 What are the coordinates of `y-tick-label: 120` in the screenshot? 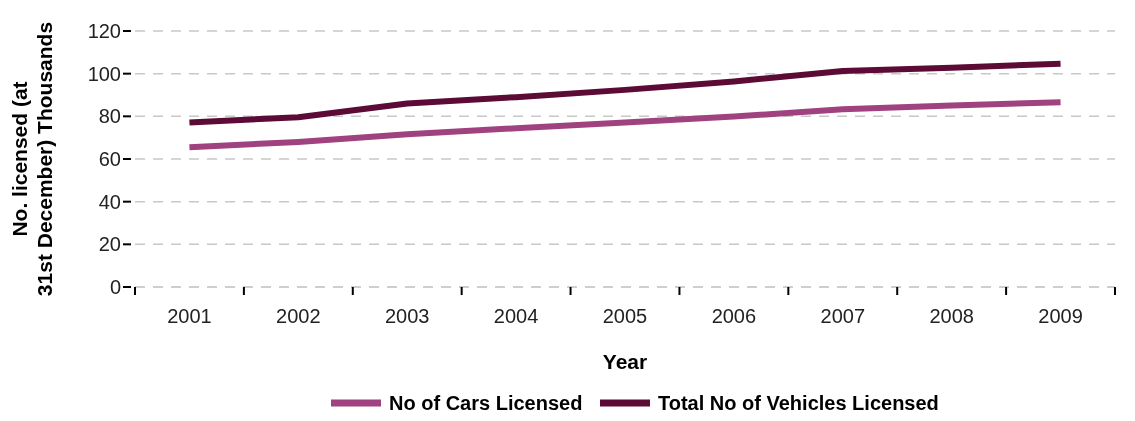 It's located at (104, 31).